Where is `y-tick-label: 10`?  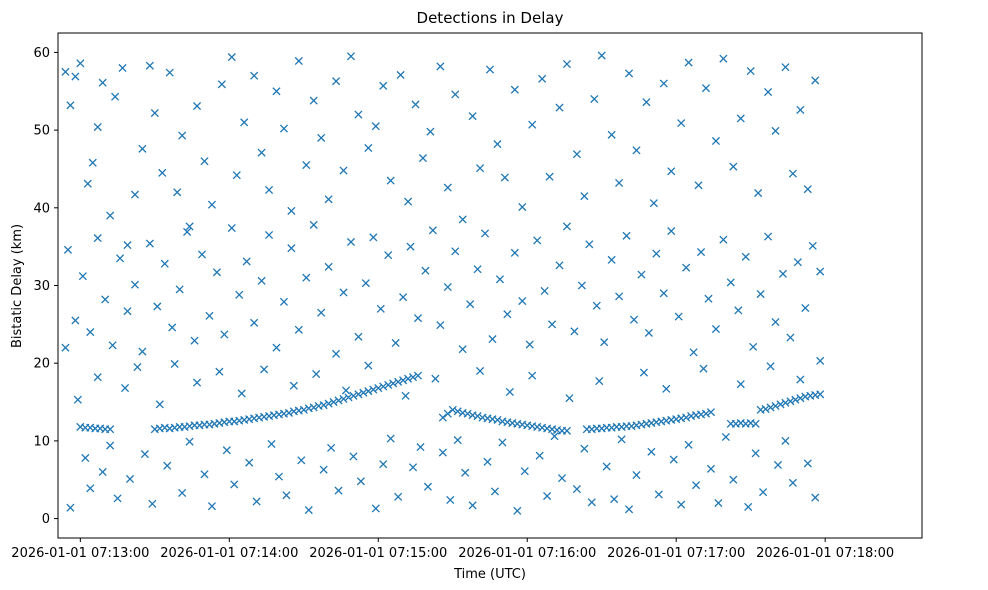 y-tick-label: 10 is located at coordinates (41, 441).